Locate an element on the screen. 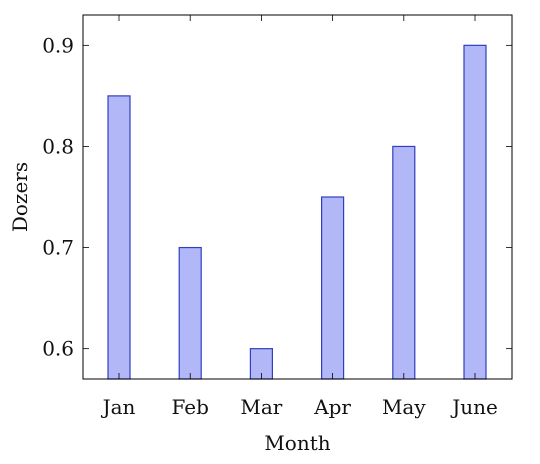 This screenshot has width=540, height=464. bar-feb is located at coordinates (190, 313).